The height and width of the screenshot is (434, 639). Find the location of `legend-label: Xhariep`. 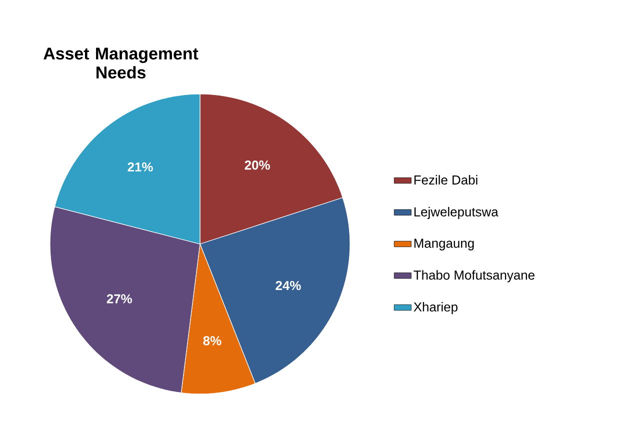

legend-label: Xhariep is located at coordinates (436, 308).